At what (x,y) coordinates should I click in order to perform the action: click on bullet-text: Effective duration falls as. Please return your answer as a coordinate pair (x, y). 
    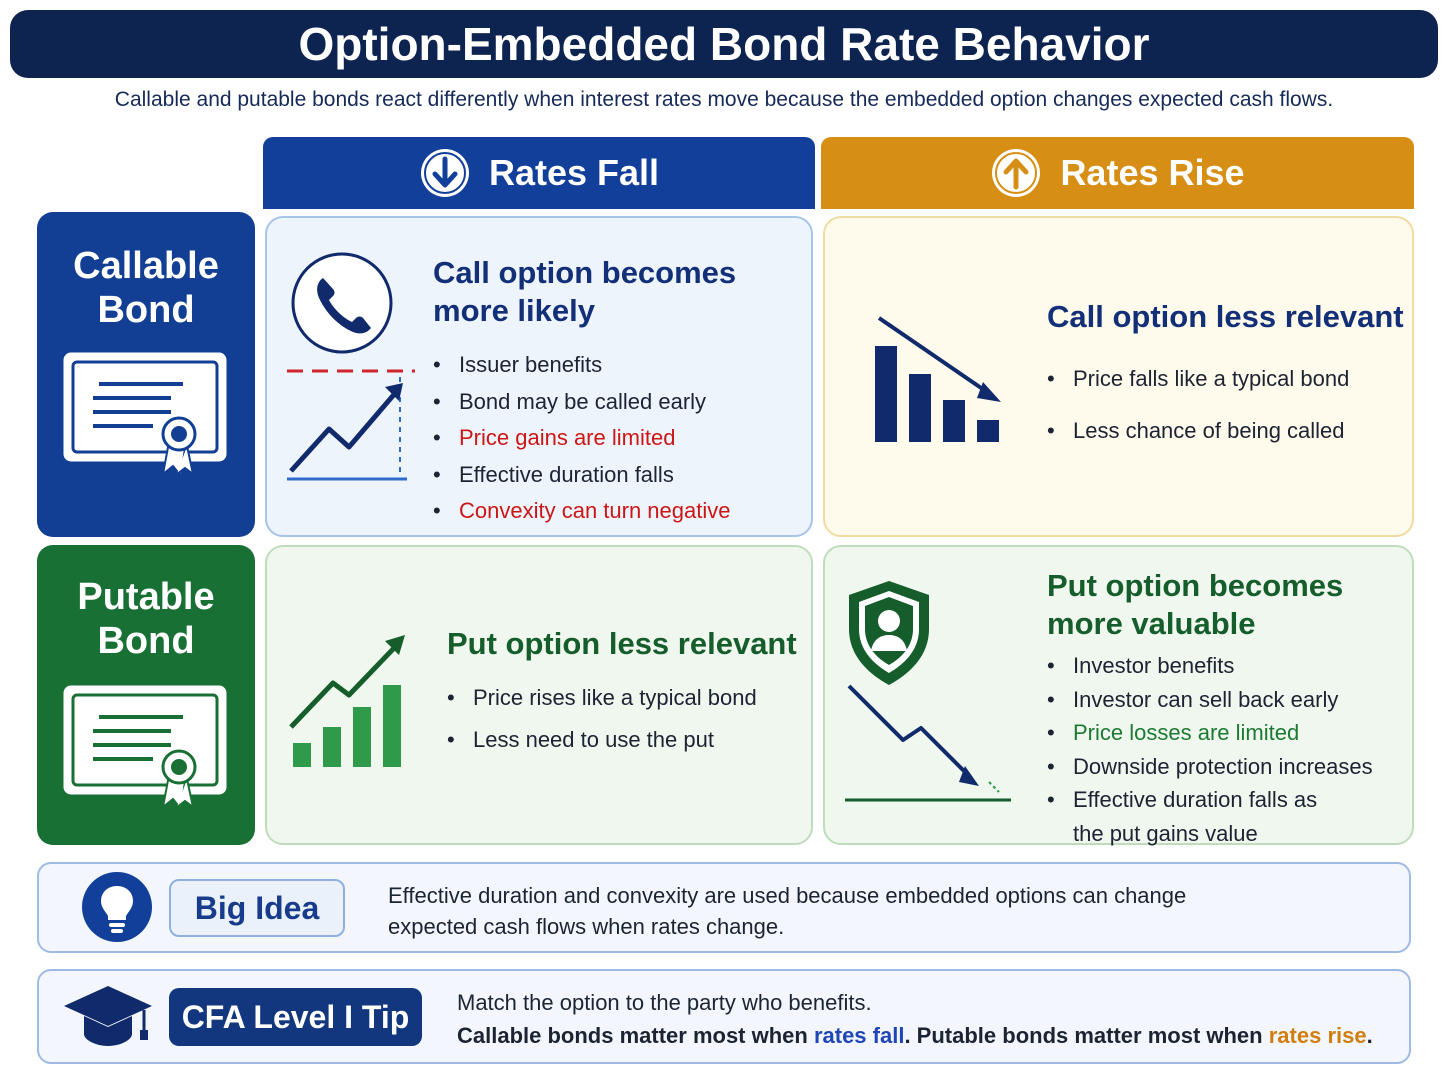
    Looking at the image, I should click on (1195, 799).